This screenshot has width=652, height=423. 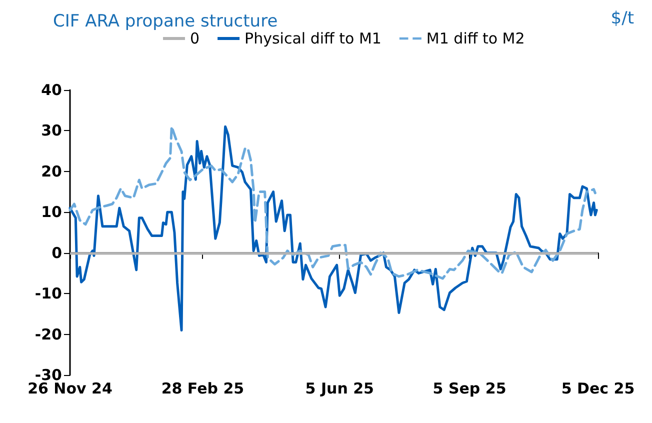 I want to click on x-tick-label: 5 Jun 25, so click(x=339, y=389).